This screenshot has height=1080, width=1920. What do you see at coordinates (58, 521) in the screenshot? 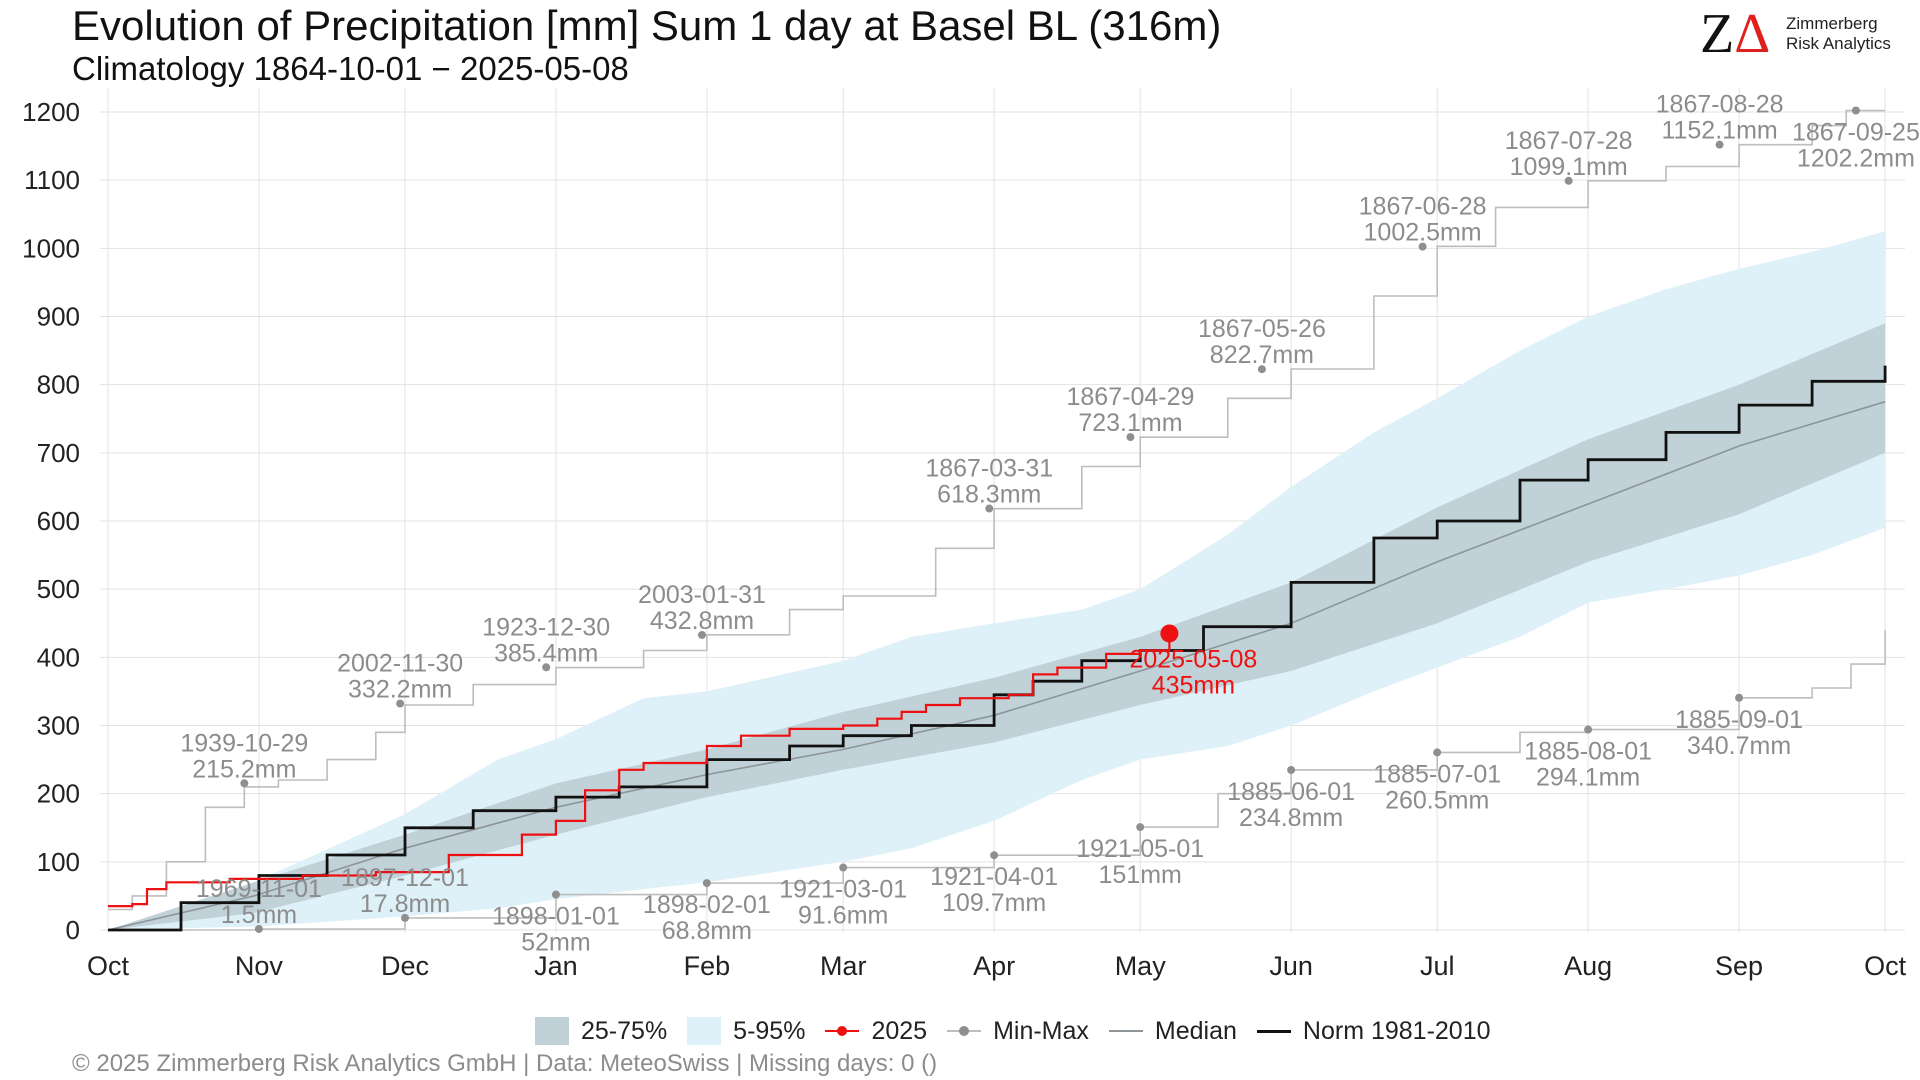
I see `y-tick-label: 600` at bounding box center [58, 521].